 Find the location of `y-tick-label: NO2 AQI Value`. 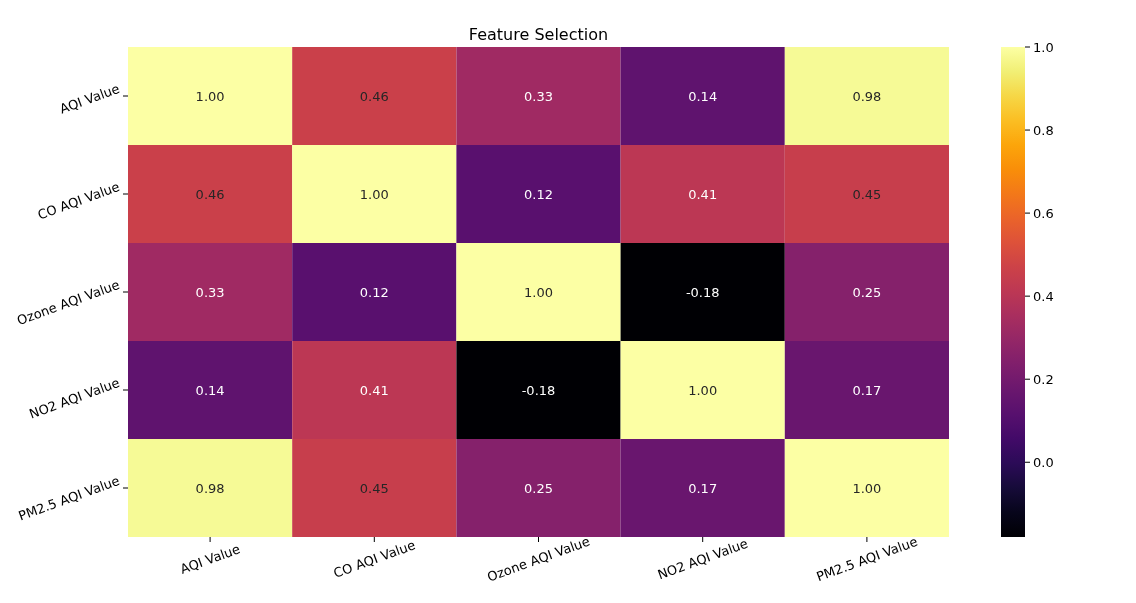

y-tick-label: NO2 AQI Value is located at coordinates (74, 398).